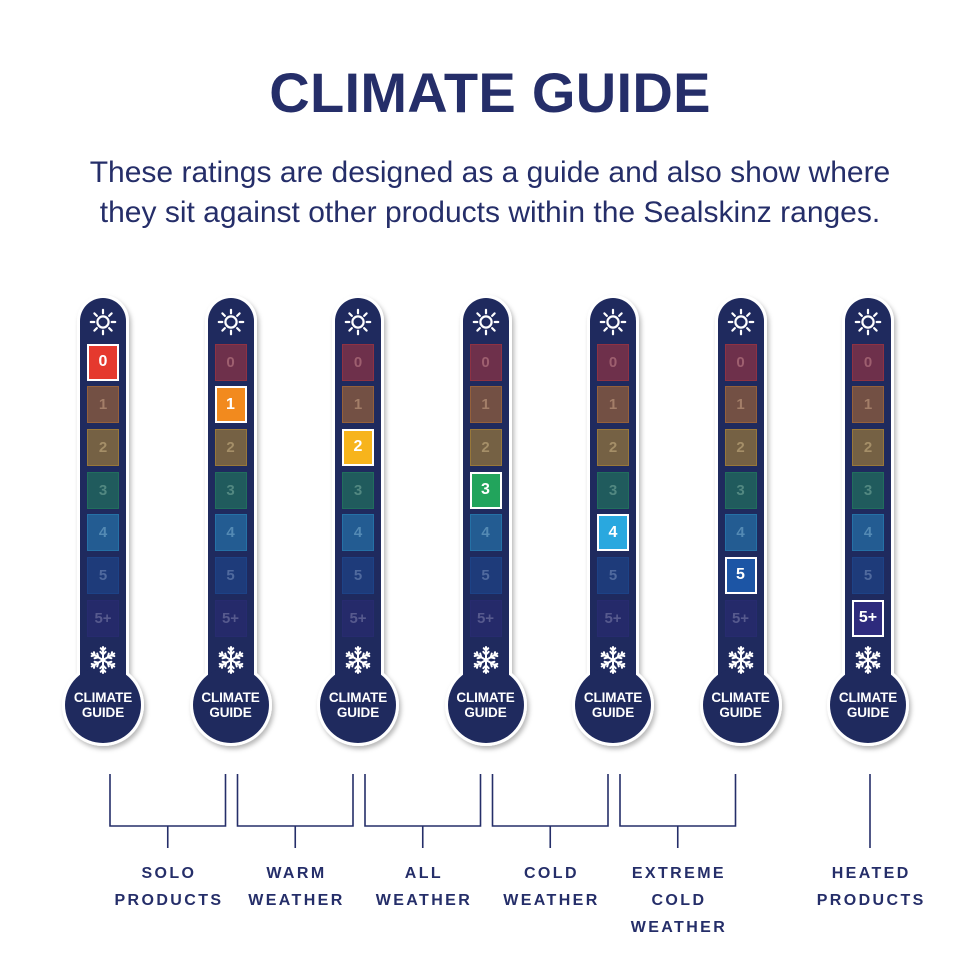 The height and width of the screenshot is (980, 980). I want to click on snowflake-icon, so click(613, 660).